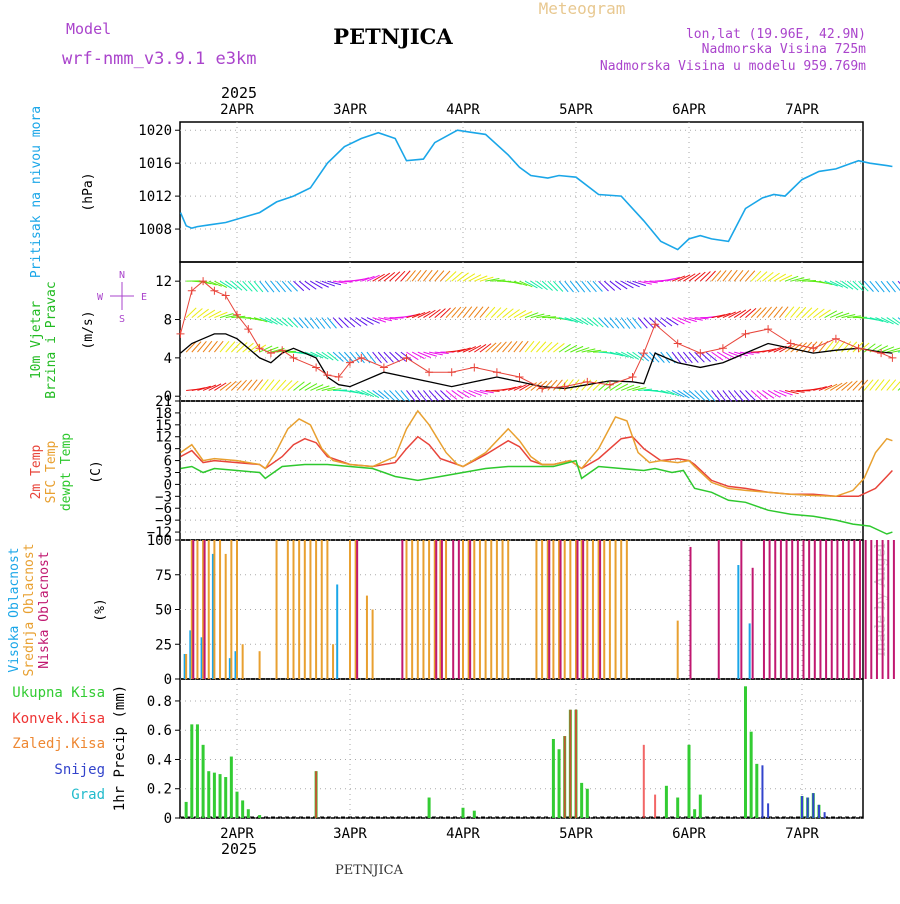 This screenshot has width=900, height=904. What do you see at coordinates (88, 329) in the screenshot?
I see `wind-unit: (m/s)` at bounding box center [88, 329].